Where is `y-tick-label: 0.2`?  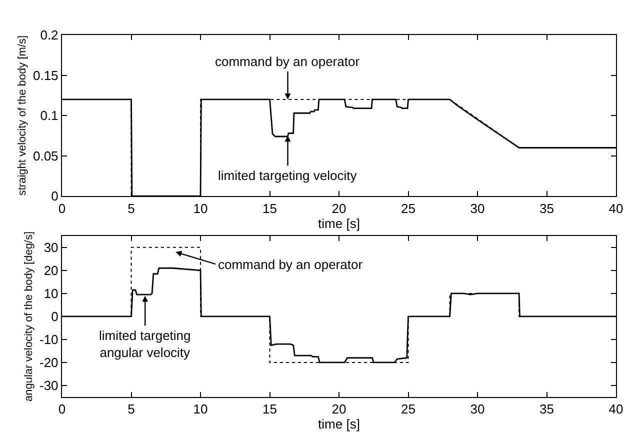 y-tick-label: 0.2 is located at coordinates (49, 35).